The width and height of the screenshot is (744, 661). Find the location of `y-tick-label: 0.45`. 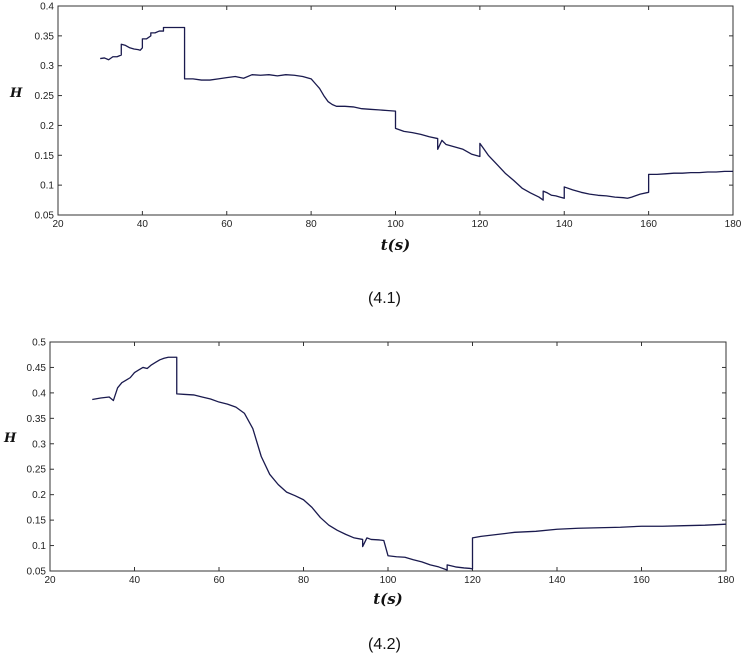

y-tick-label: 0.45 is located at coordinates (37, 368).